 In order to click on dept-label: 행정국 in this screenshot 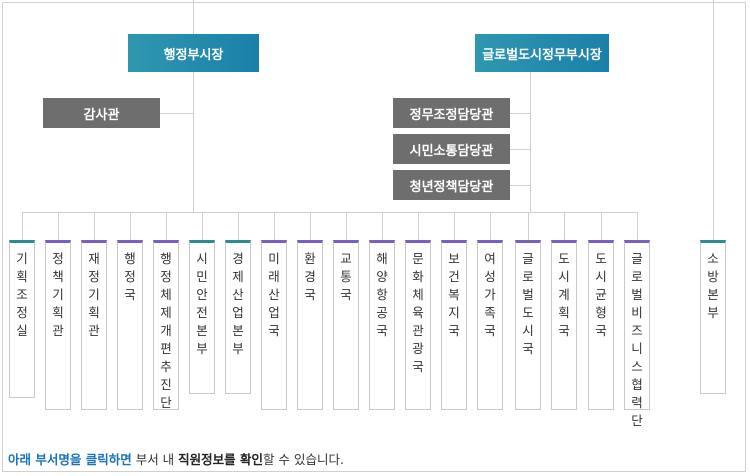, I will do `click(130, 276)`.